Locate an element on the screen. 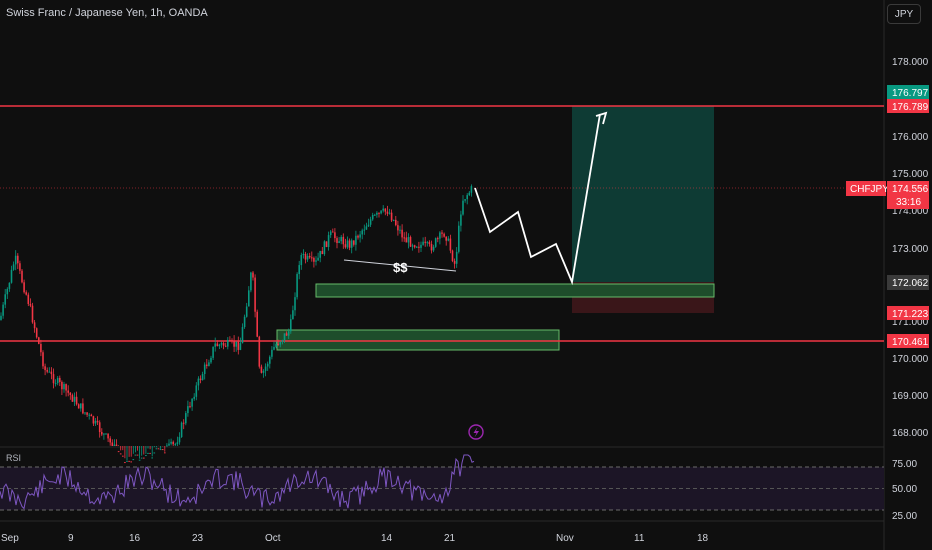 This screenshot has height=550, width=932. price-tick: 173.000 is located at coordinates (910, 249).